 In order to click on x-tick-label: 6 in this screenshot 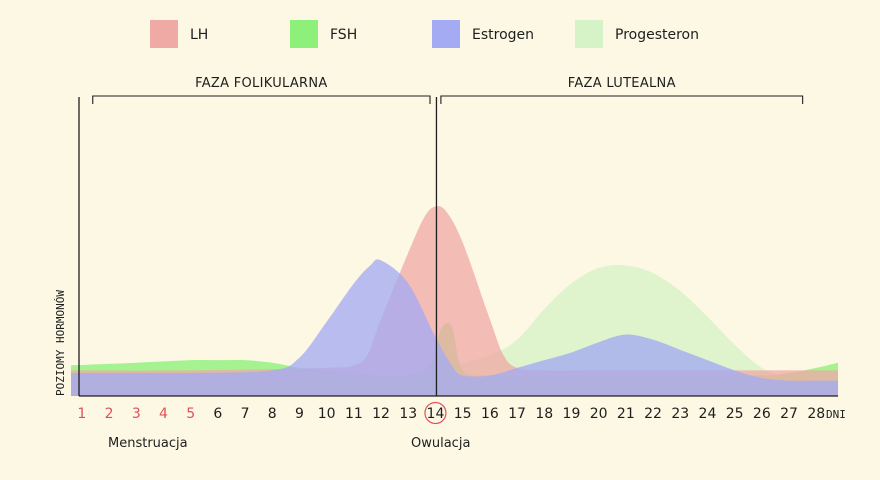, I will do `click(217, 414)`.